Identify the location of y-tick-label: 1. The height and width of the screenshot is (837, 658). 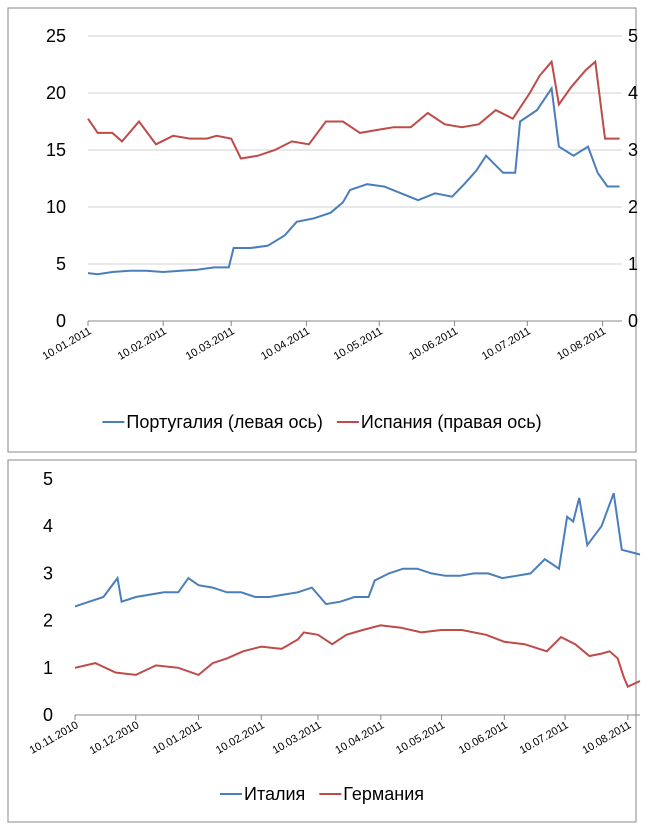
(48, 668).